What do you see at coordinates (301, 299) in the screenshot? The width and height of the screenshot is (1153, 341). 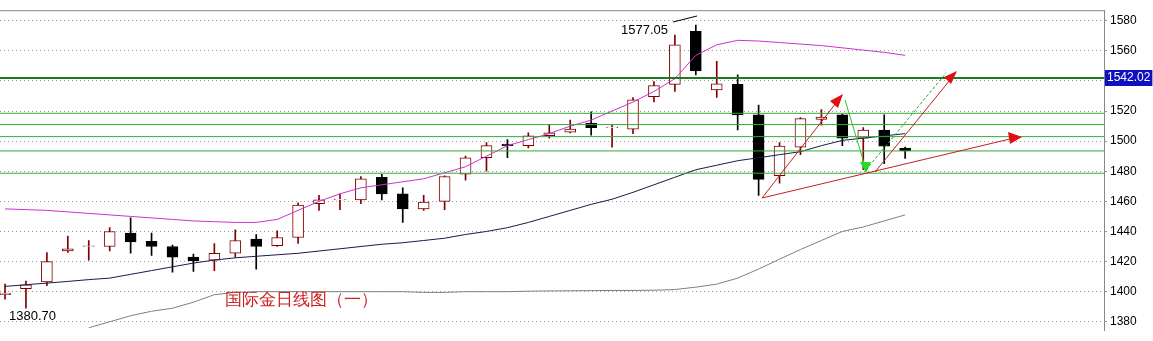 I see `text: 国际金日线图（一）` at bounding box center [301, 299].